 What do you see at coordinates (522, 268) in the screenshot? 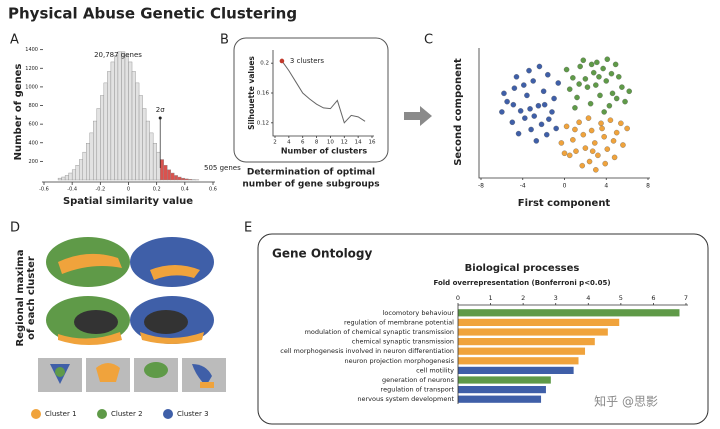
I see `chart-title: Biological processes` at bounding box center [522, 268].